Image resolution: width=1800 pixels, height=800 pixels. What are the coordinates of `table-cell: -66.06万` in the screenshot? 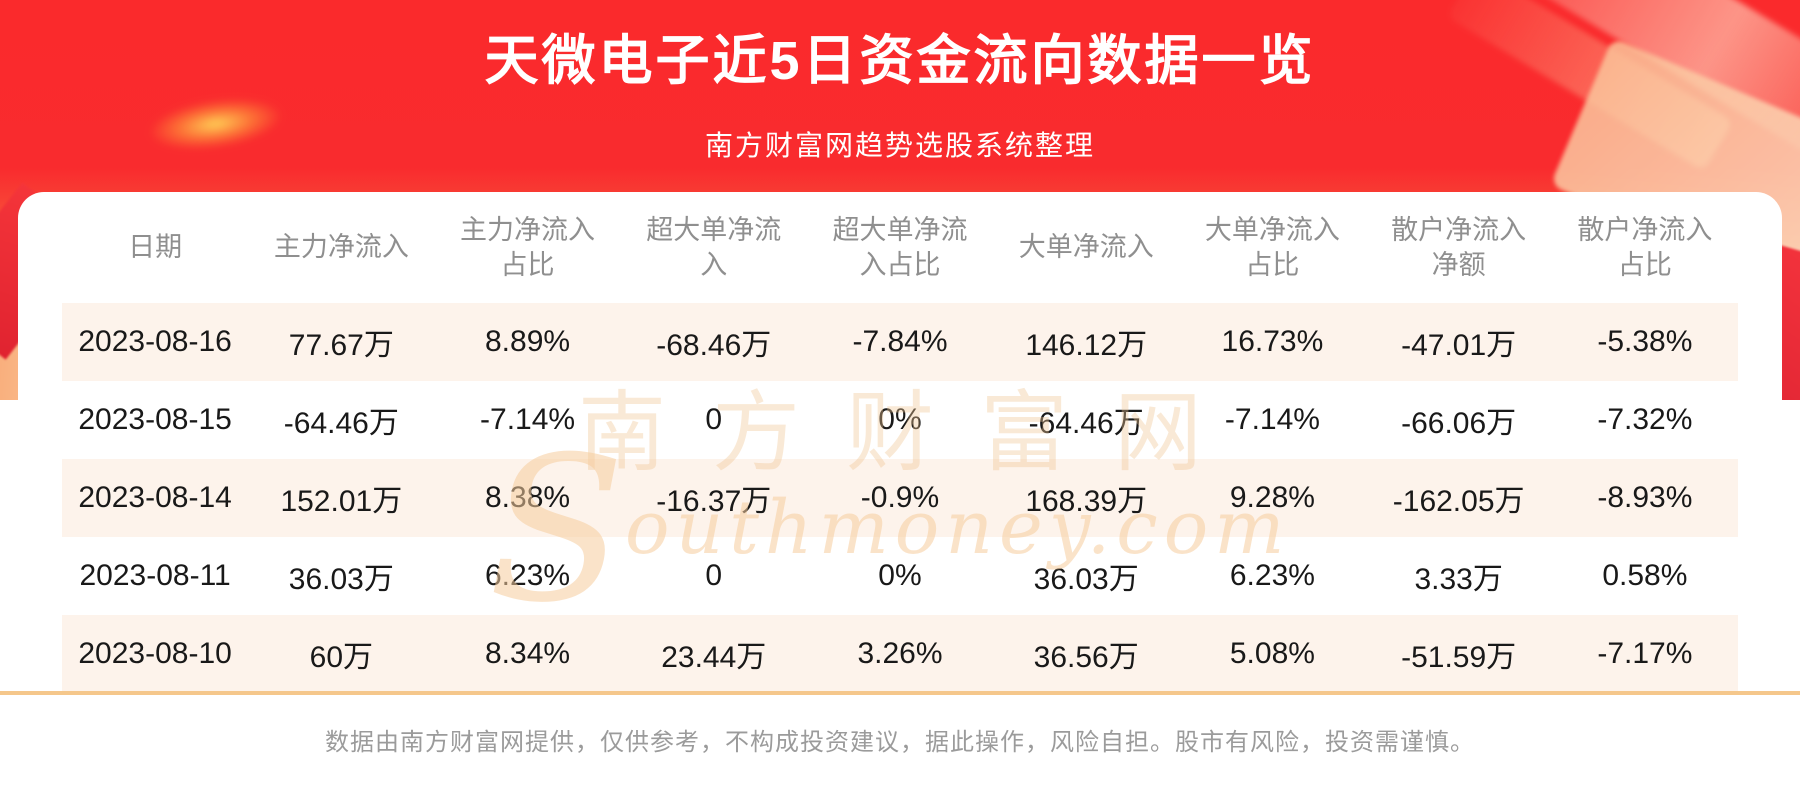 It's located at (1459, 423).